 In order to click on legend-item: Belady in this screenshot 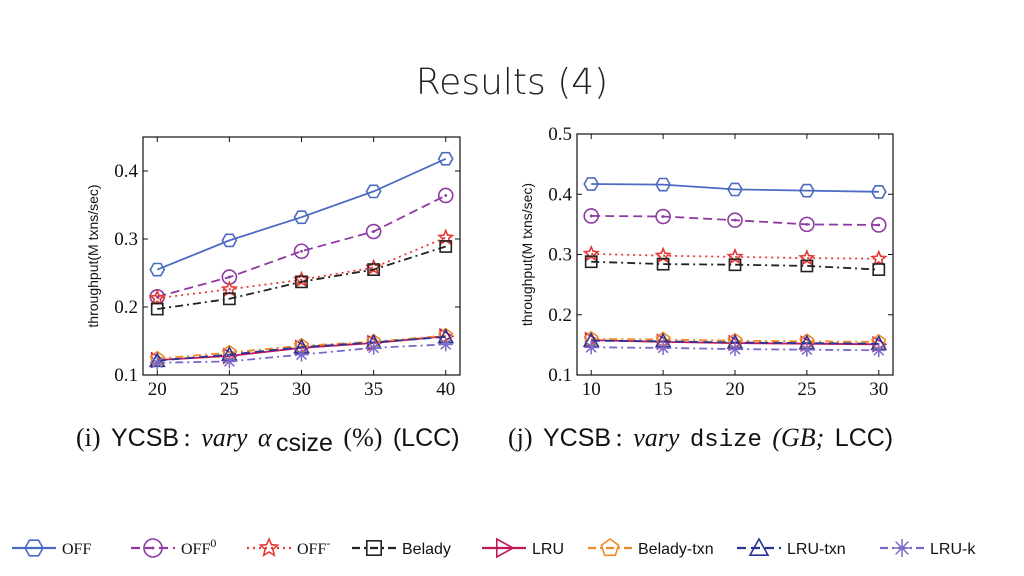, I will do `click(401, 548)`.